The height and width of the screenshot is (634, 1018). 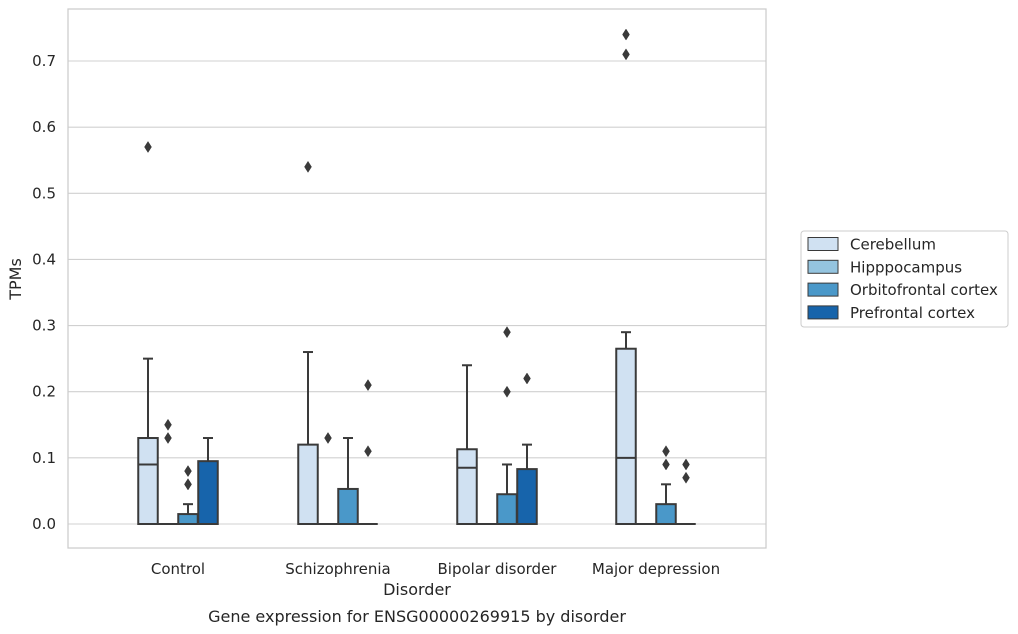 What do you see at coordinates (15, 279) in the screenshot?
I see `y-axis-label: TPMs` at bounding box center [15, 279].